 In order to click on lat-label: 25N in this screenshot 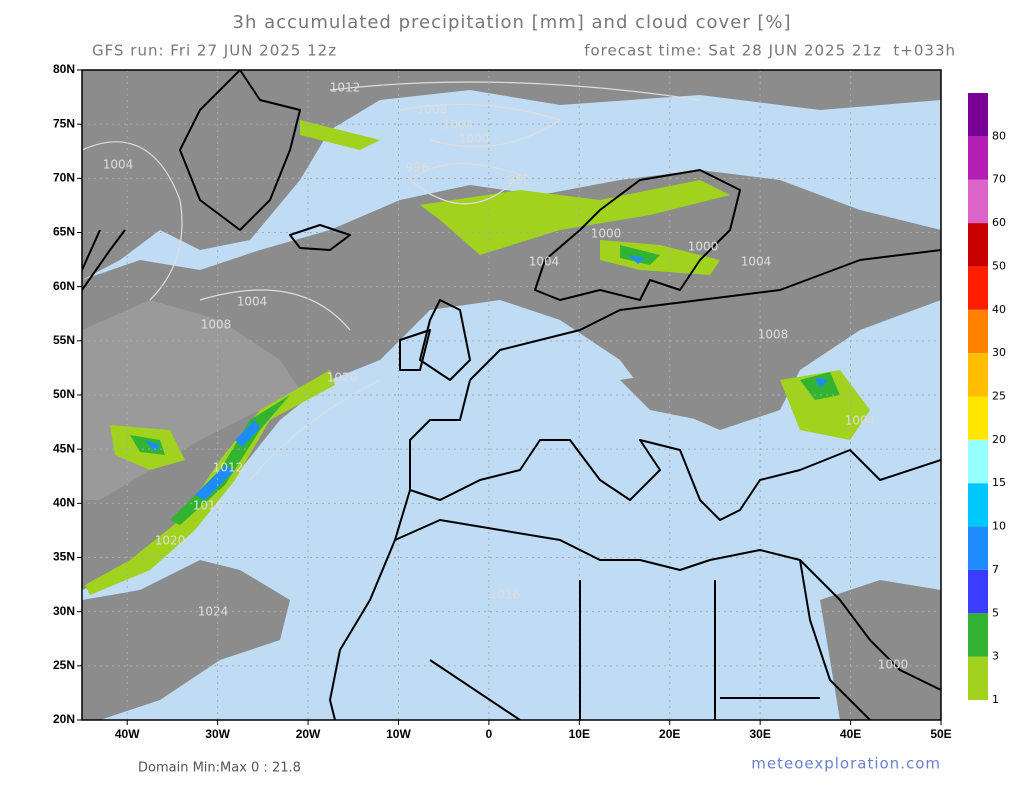, I will do `click(64, 665)`.